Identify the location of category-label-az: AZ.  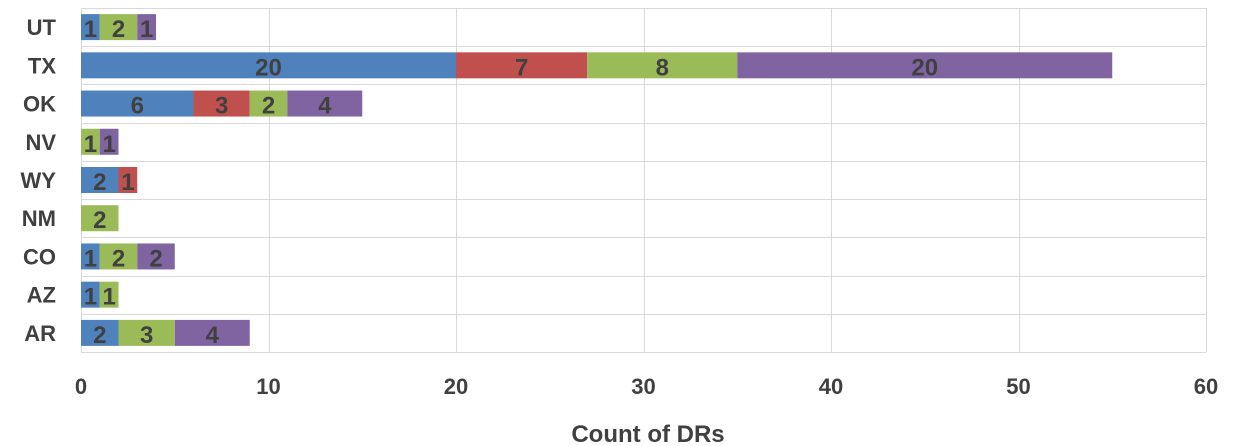
(41, 295).